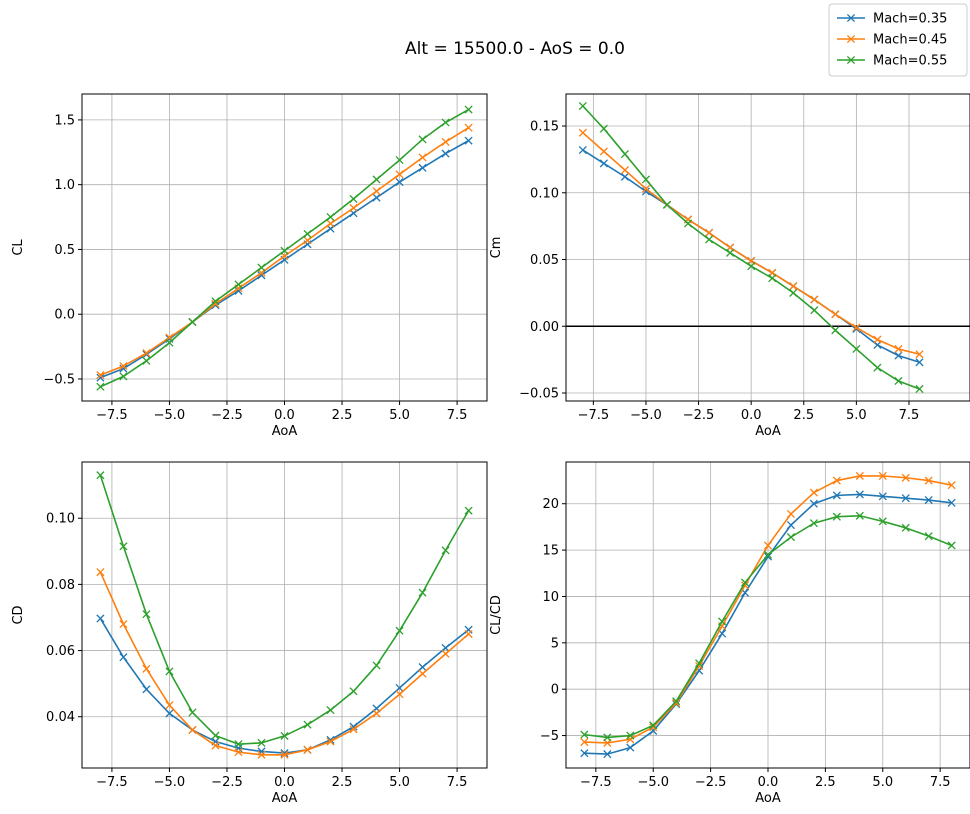 The width and height of the screenshot is (970, 814). I want to click on legend-marker, so click(851, 39).